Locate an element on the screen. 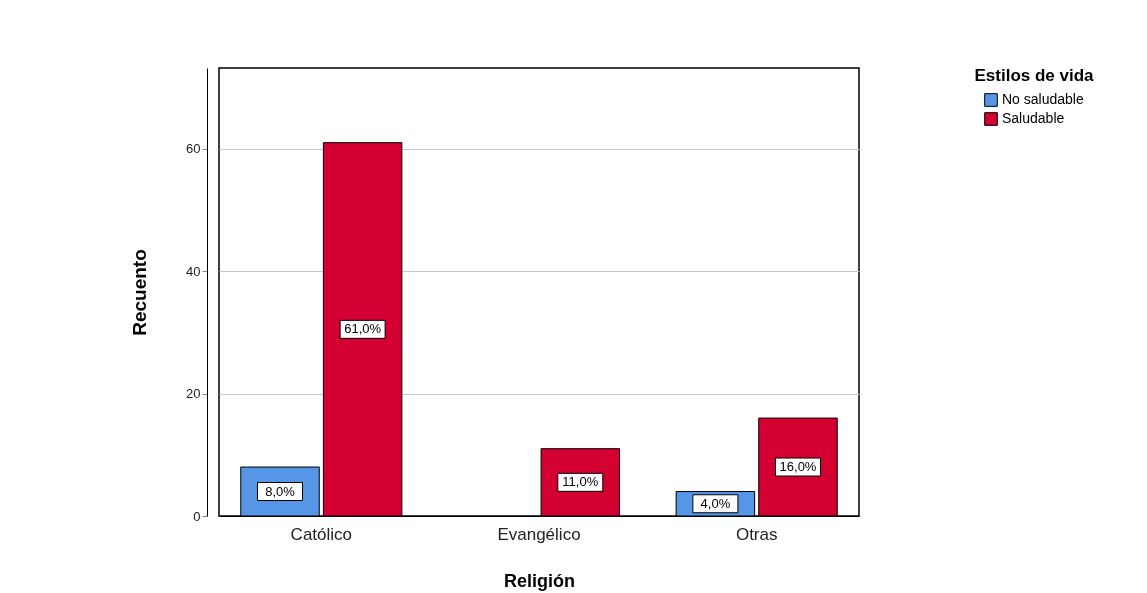 The image size is (1147, 593). x-tick-label: Evangélico is located at coordinates (539, 534).